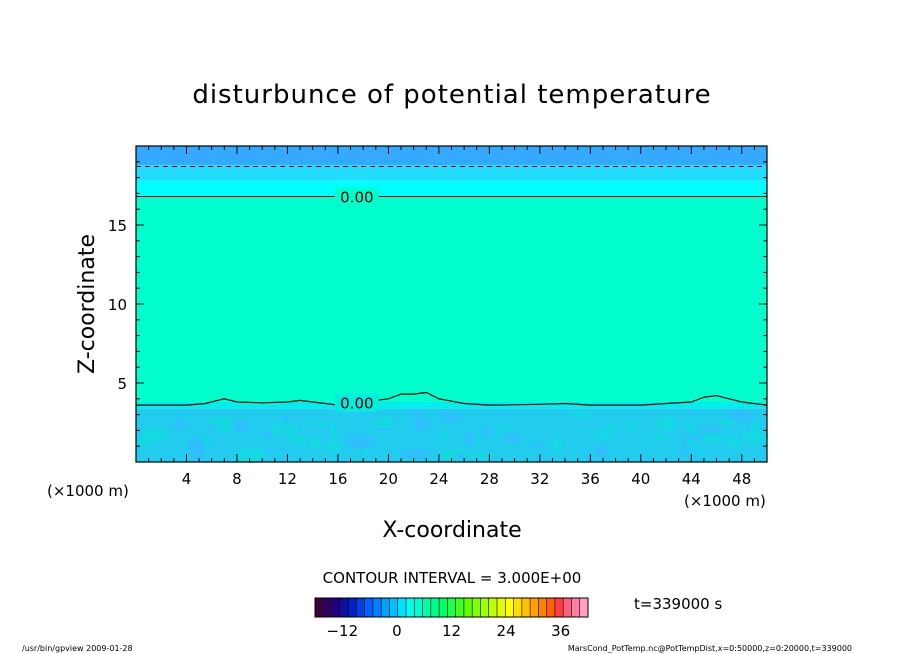  What do you see at coordinates (117, 226) in the screenshot?
I see `y-tick-label: 15` at bounding box center [117, 226].